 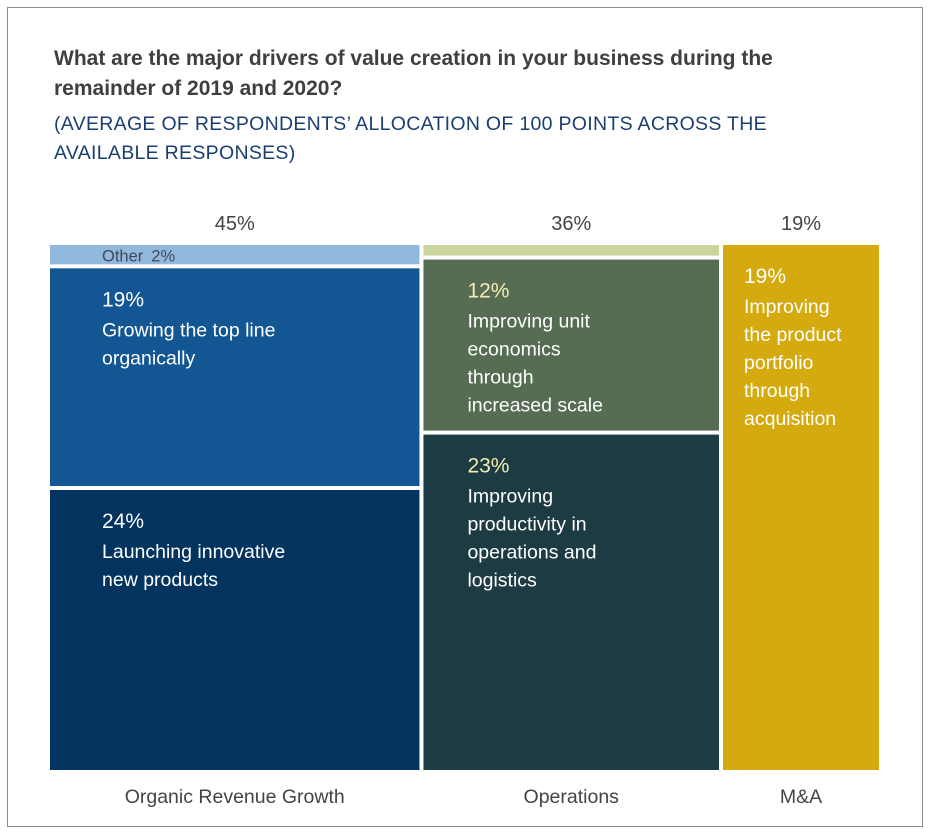 What do you see at coordinates (488, 291) in the screenshot?
I see `segment-value-label: 12%` at bounding box center [488, 291].